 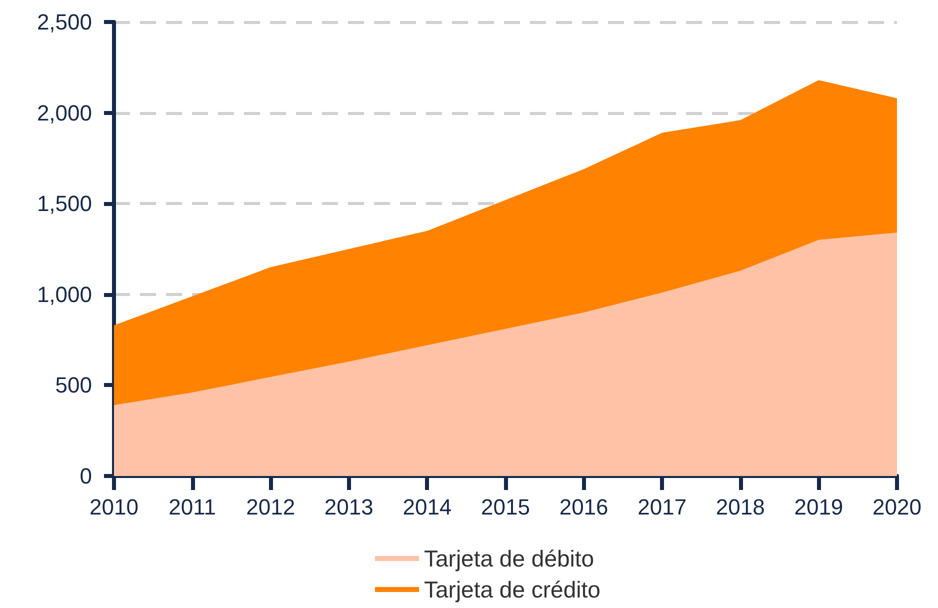 What do you see at coordinates (512, 589) in the screenshot?
I see `legend-label: Tarjeta de crédito` at bounding box center [512, 589].